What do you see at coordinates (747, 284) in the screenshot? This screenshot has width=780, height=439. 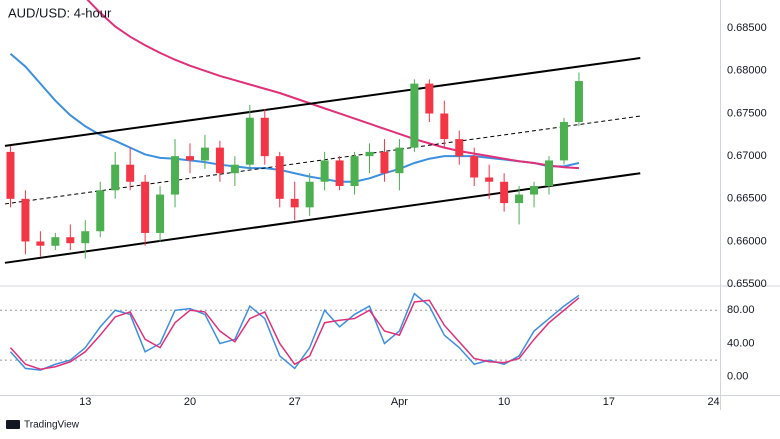 I see `y-tick-label: 0.65500` at bounding box center [747, 284].